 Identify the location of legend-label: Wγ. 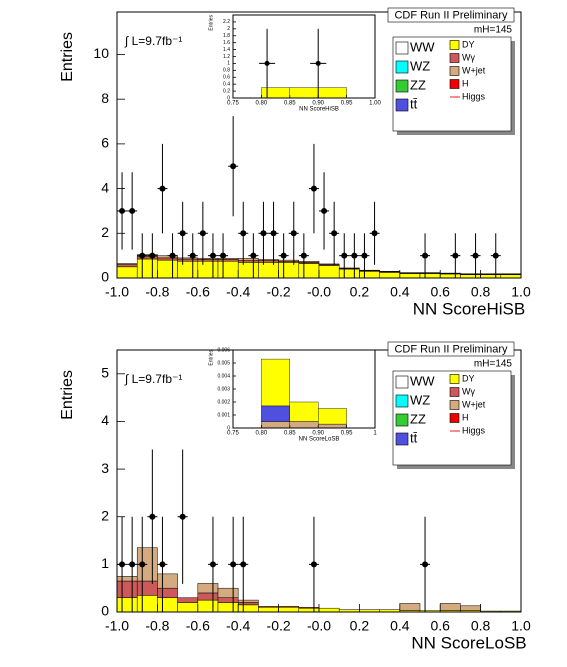
(468, 57).